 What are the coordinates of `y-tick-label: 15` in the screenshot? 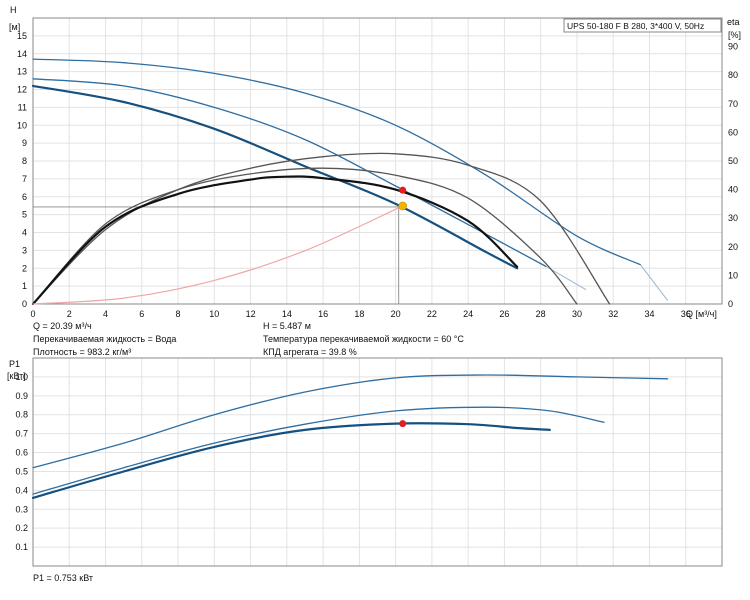 It's located at (22, 36).